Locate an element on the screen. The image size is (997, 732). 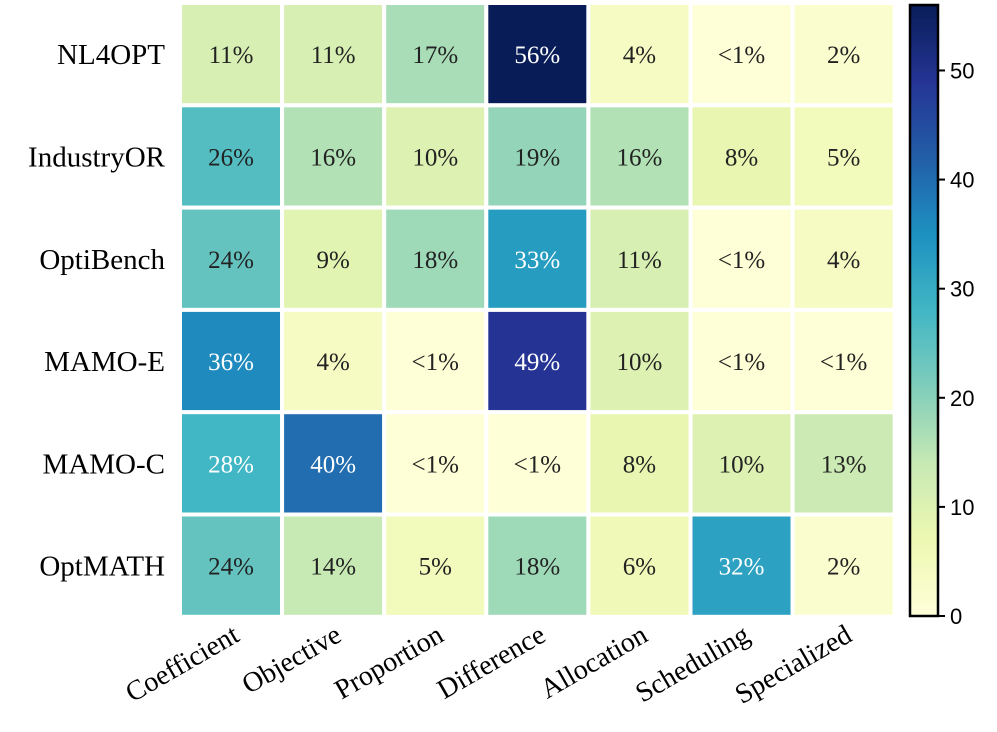
cell-value-label: 19% is located at coordinates (537, 157).